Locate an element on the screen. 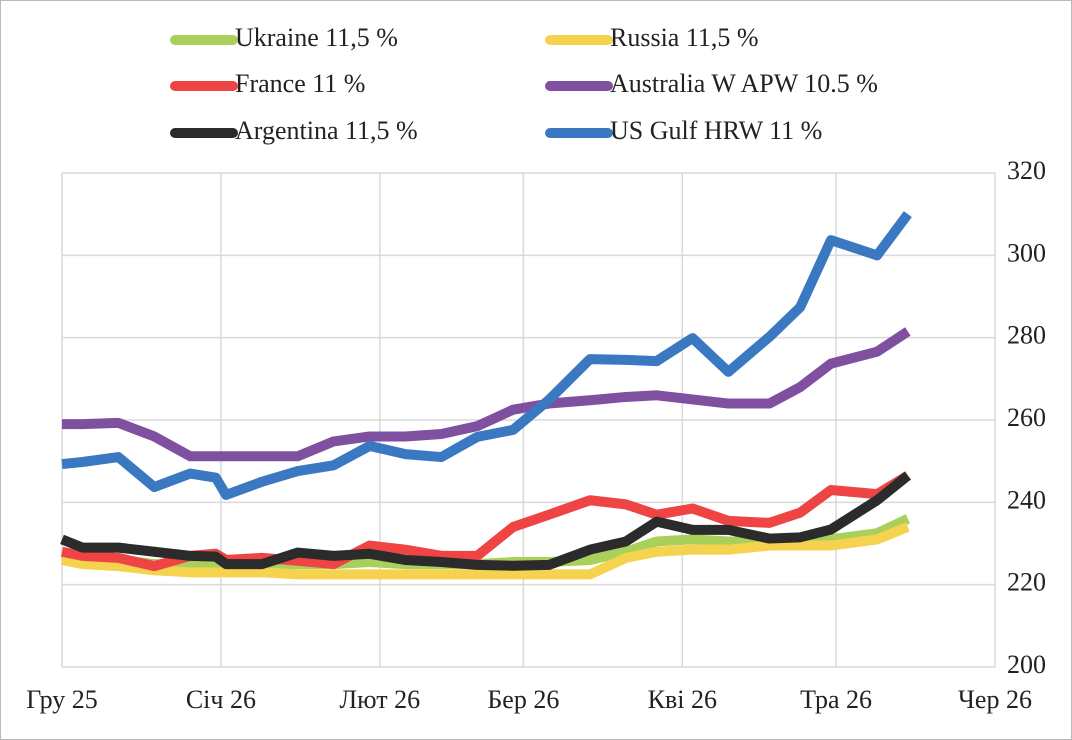 This screenshot has height=740, width=1072. y-tick-label: 280 is located at coordinates (1026, 335).